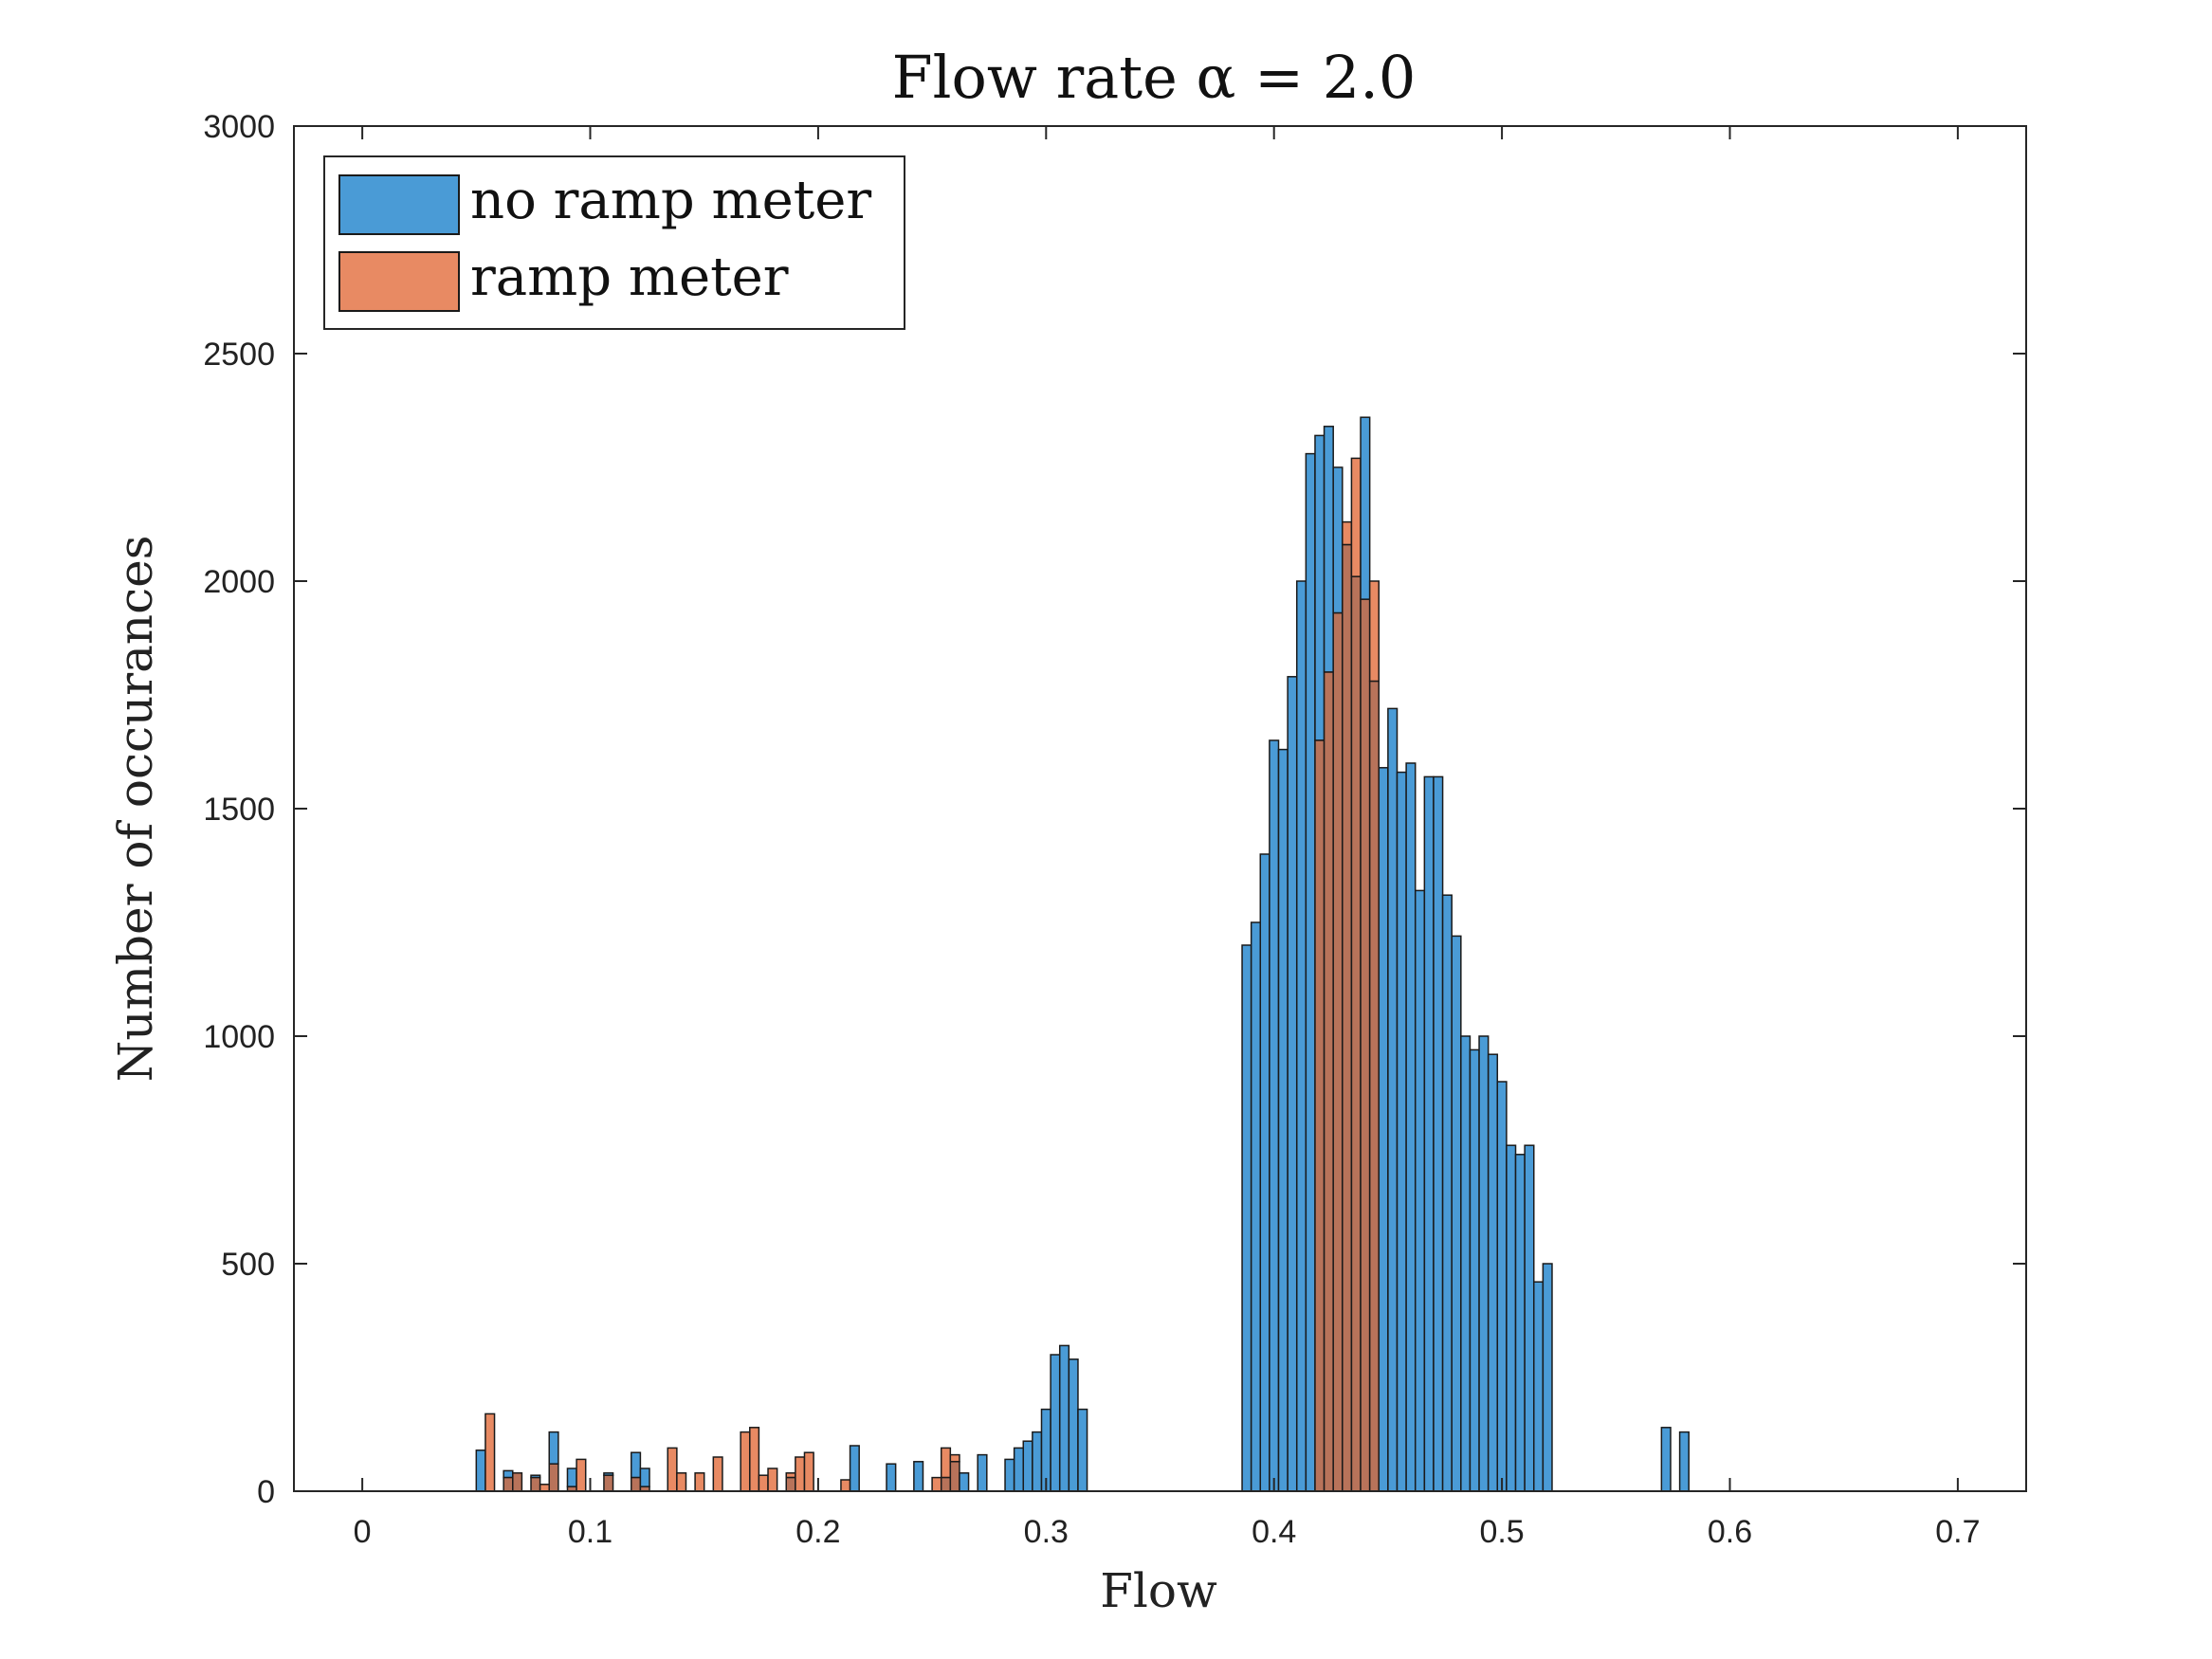 The height and width of the screenshot is (1659, 2212). What do you see at coordinates (399, 281) in the screenshot?
I see `legend-swatch-ramp-meter` at bounding box center [399, 281].